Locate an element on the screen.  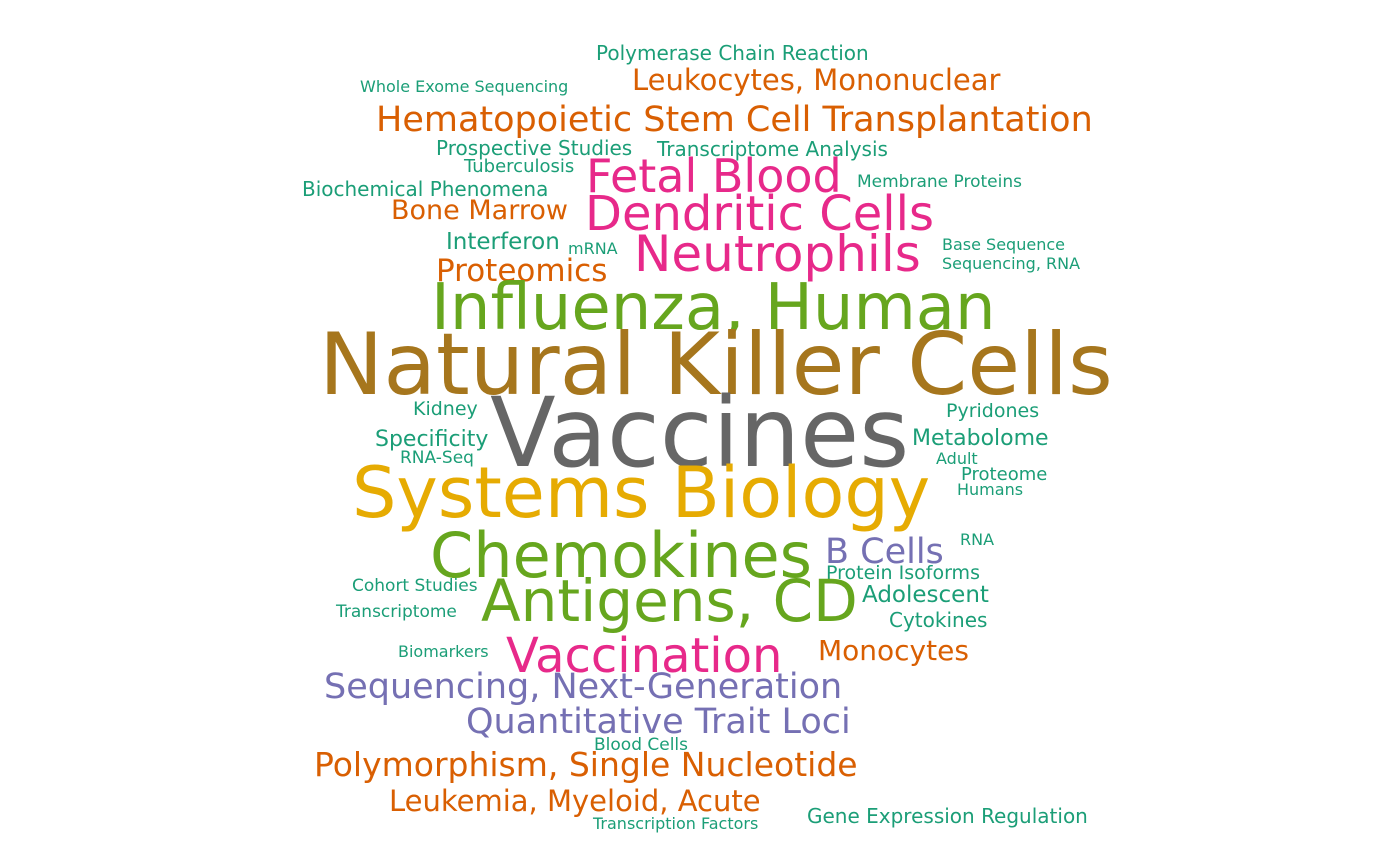
word-vaccination: Vaccination is located at coordinates (644, 656).